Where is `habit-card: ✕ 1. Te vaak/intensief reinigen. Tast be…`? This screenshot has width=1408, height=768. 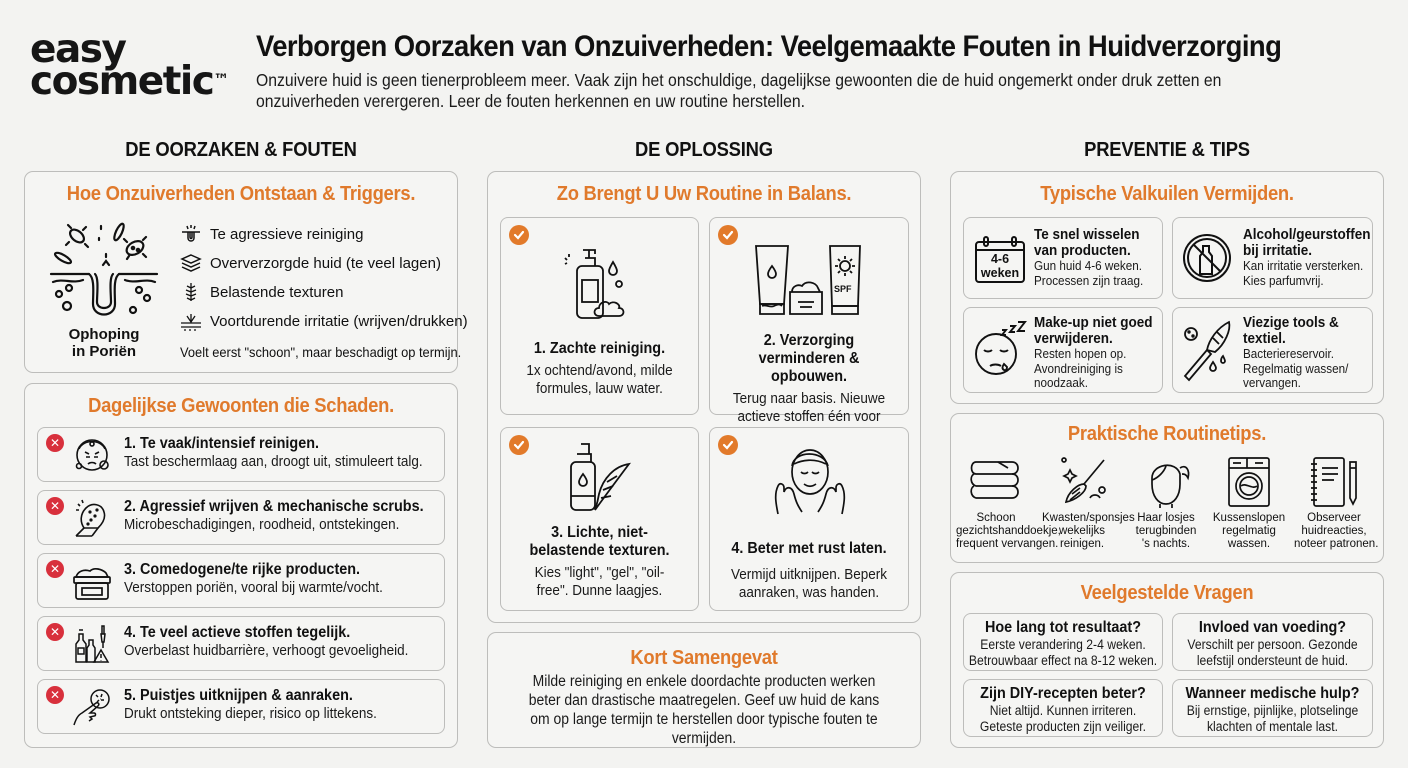
habit-card: ✕ 1. Te vaak/intensief reinigen. Tast be… is located at coordinates (241, 454).